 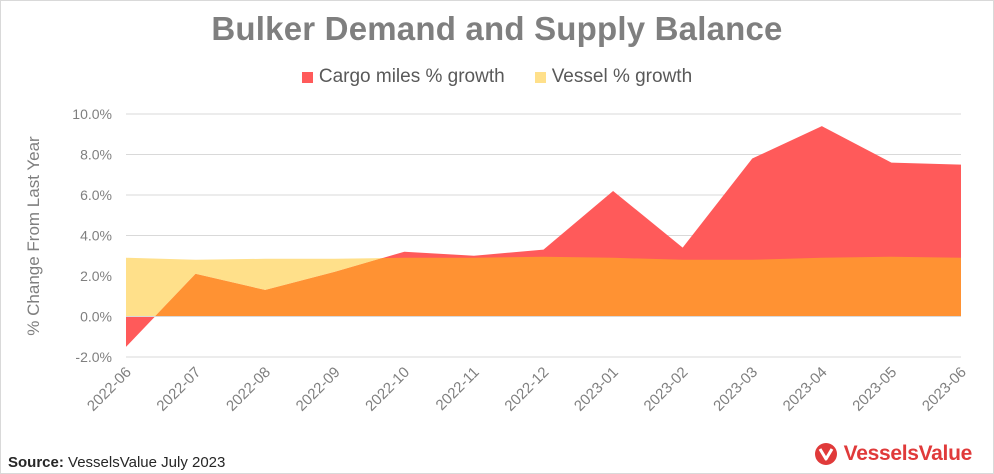 What do you see at coordinates (543, 286) in the screenshot?
I see `overlap-area` at bounding box center [543, 286].